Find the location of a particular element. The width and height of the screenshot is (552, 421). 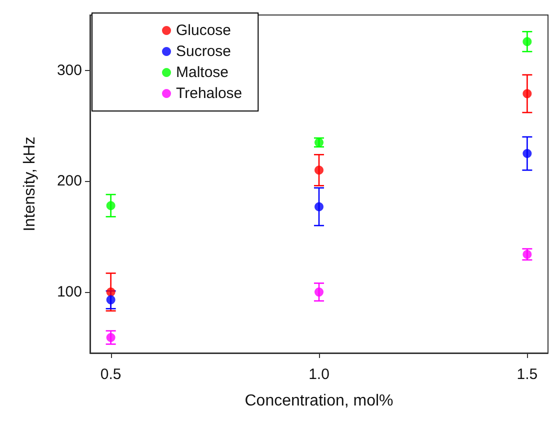

legend-label: Maltose is located at coordinates (202, 72).